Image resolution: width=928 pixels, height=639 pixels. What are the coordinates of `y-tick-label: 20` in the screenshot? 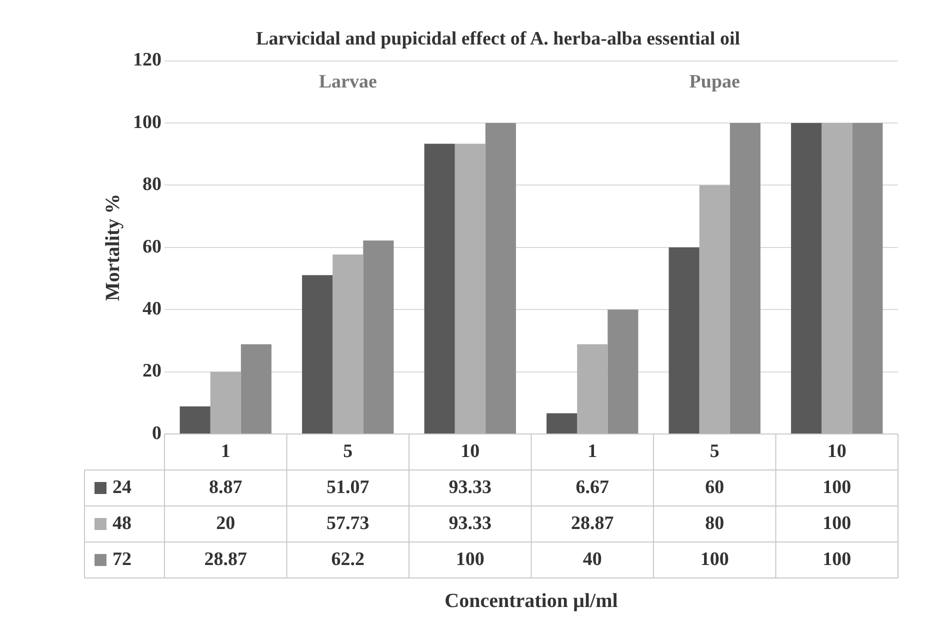 It's located at (152, 371).